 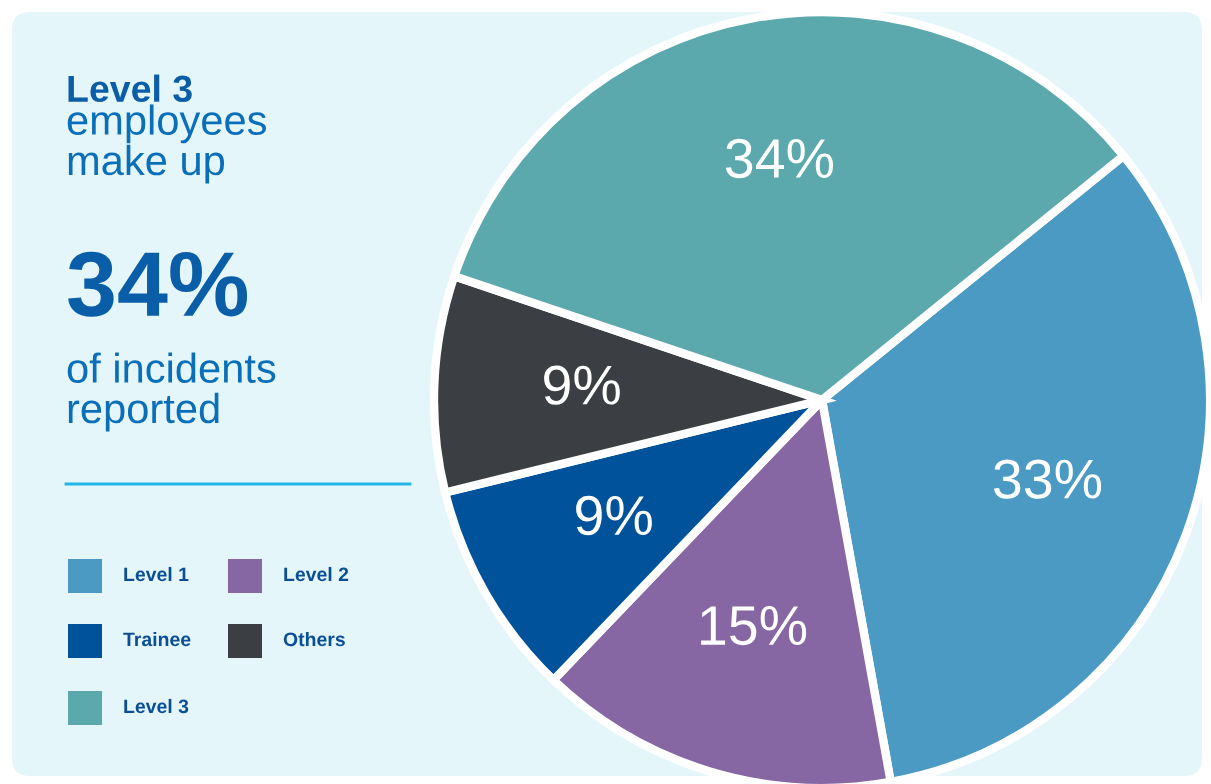 What do you see at coordinates (157, 639) in the screenshot?
I see `legend-label: Trainee` at bounding box center [157, 639].